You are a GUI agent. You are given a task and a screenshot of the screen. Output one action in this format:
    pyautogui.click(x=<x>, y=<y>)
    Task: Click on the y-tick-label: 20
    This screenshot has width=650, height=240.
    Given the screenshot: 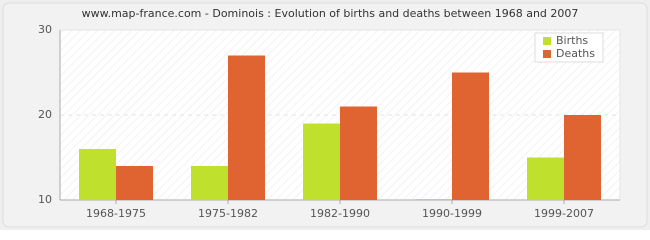 What is the action you would take?
    pyautogui.click(x=45, y=114)
    